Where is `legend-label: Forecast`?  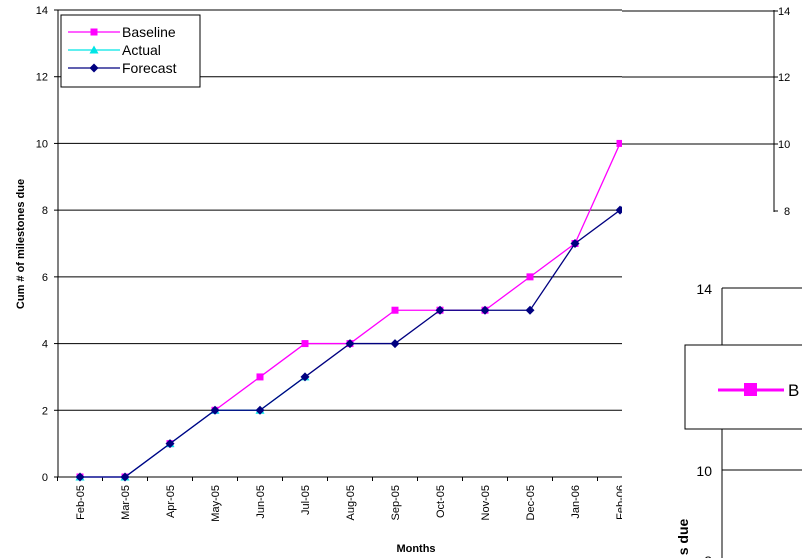
legend-label: Forecast is located at coordinates (149, 68).